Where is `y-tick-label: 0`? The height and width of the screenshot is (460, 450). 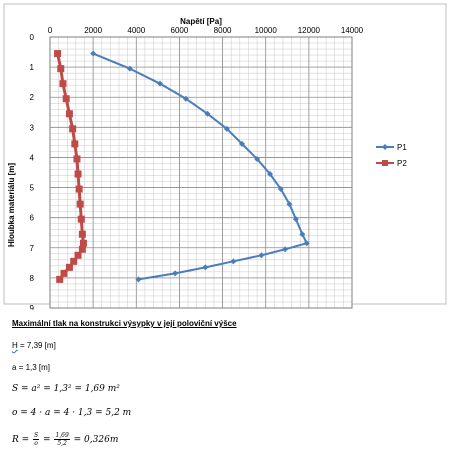 y-tick-label: 0 is located at coordinates (32, 37).